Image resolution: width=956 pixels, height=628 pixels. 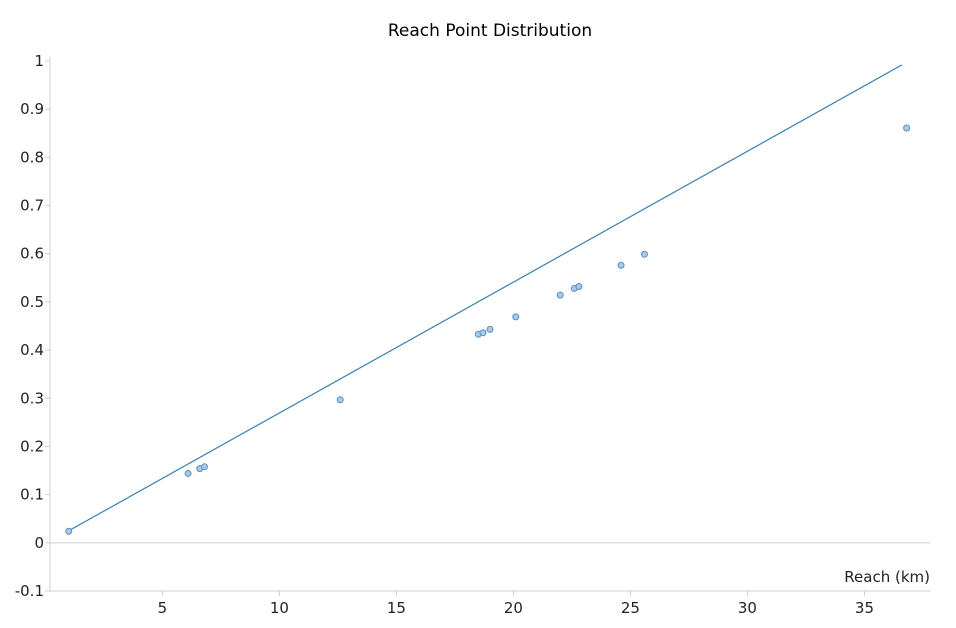 What do you see at coordinates (32, 398) in the screenshot?
I see `y-tick-label: 0.3` at bounding box center [32, 398].